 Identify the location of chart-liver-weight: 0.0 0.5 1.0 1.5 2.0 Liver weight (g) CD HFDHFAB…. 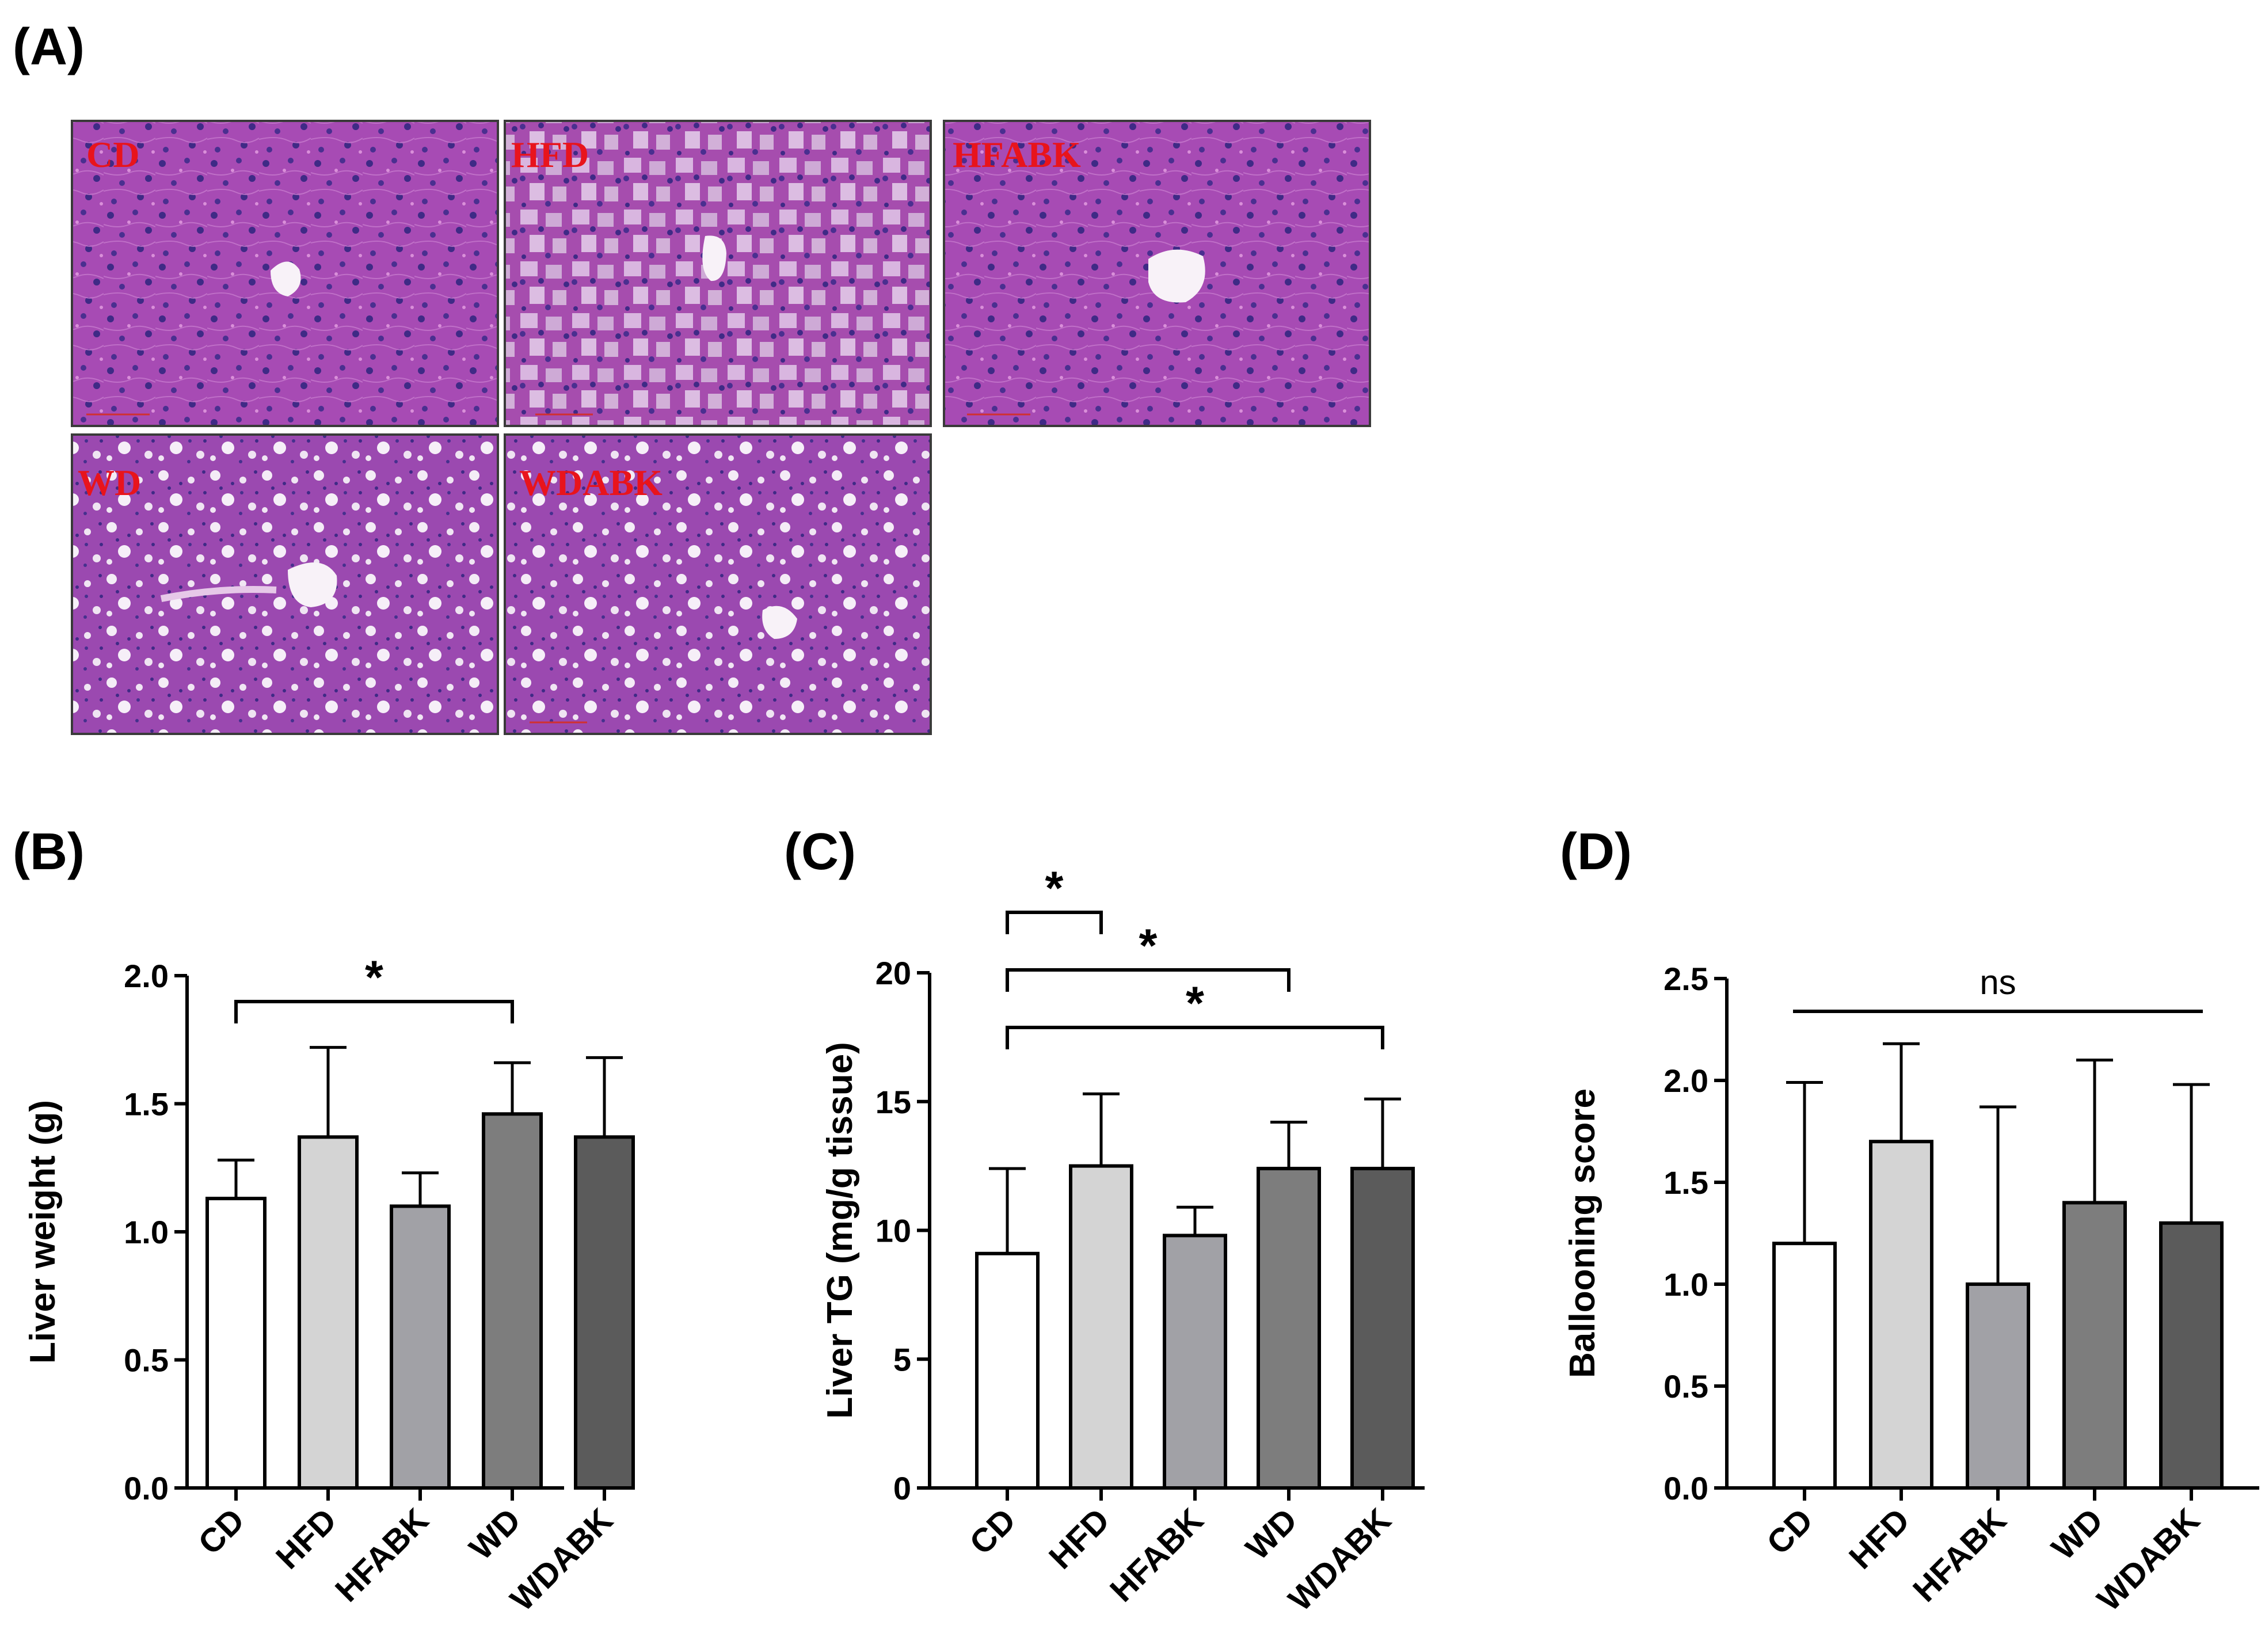
(329, 1284).